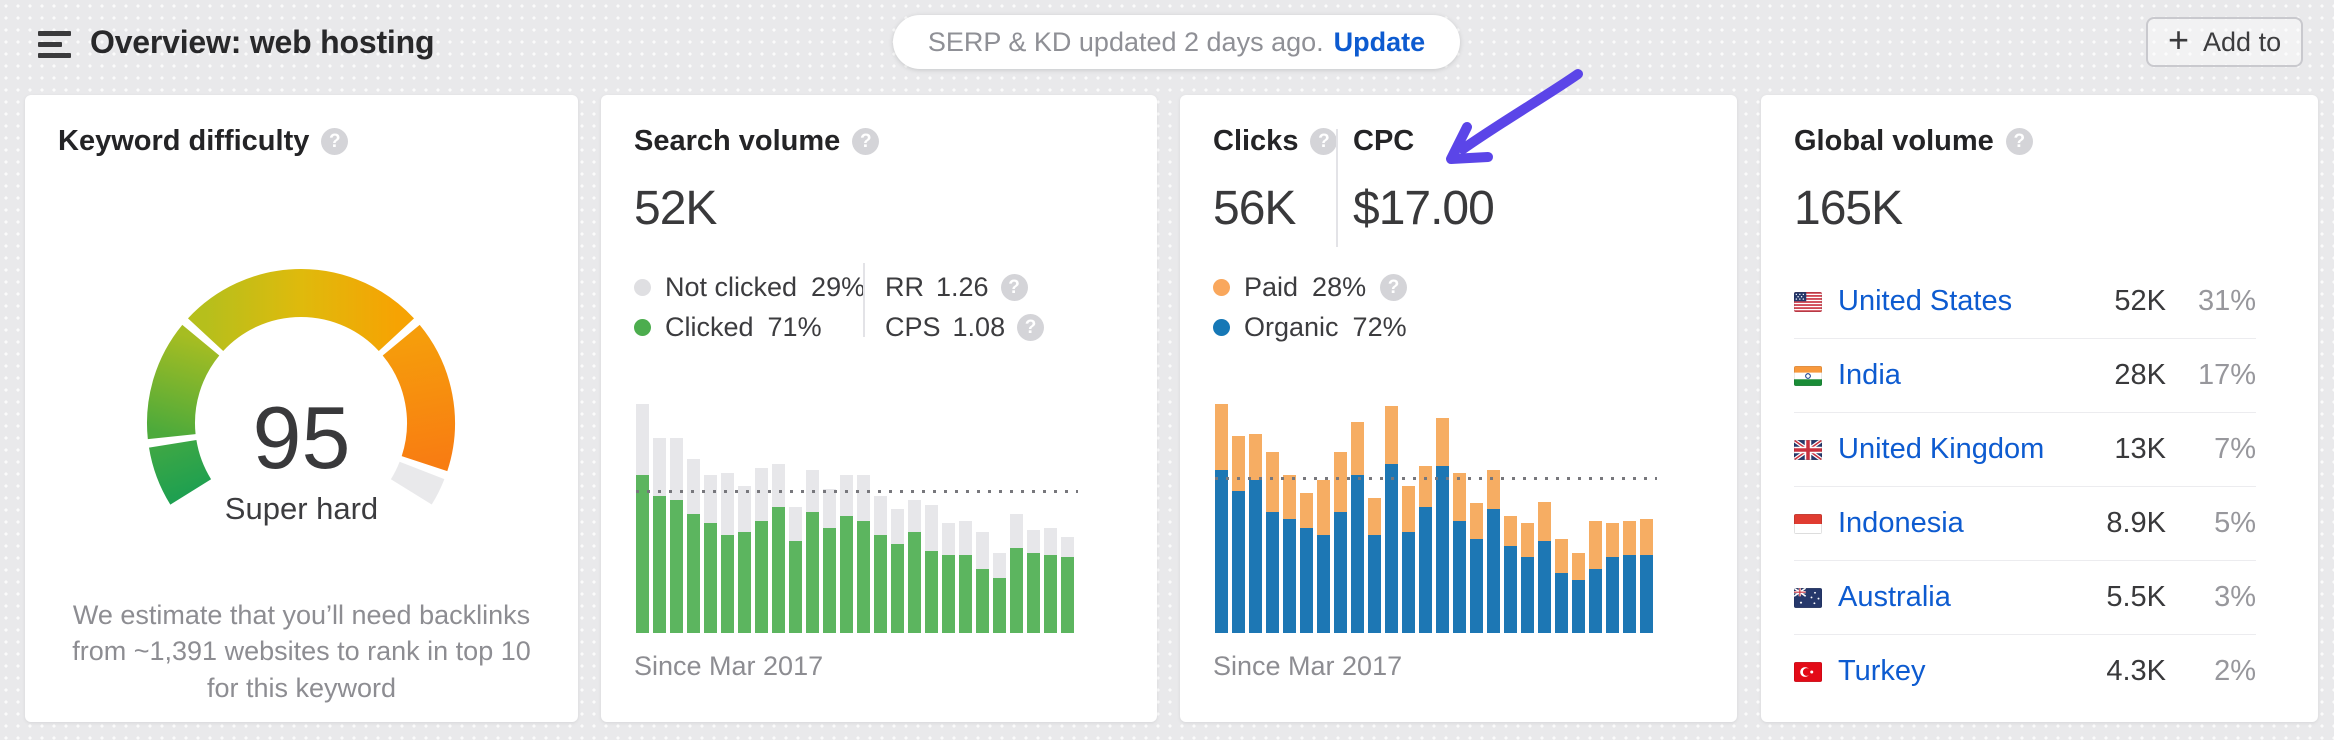 The height and width of the screenshot is (740, 2334). I want to click on country-volume: 52K, so click(2140, 301).